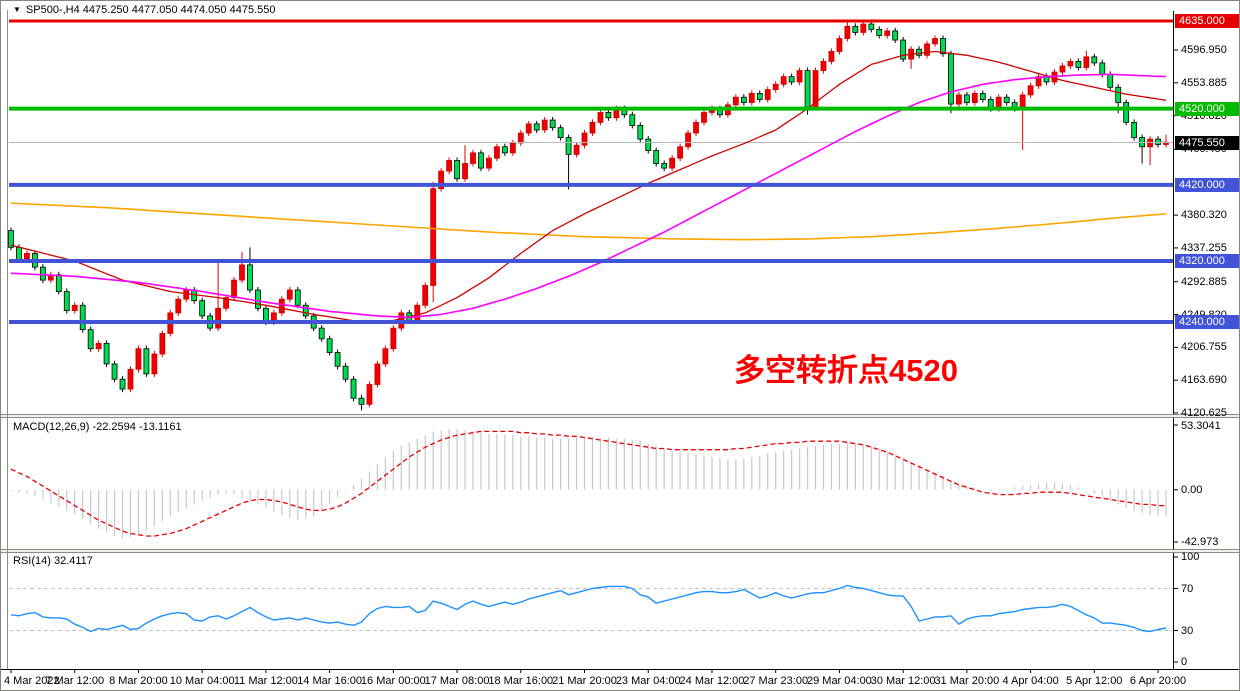 The image size is (1240, 691). What do you see at coordinates (1190, 557) in the screenshot?
I see `rsi-axis-label: 100` at bounding box center [1190, 557].